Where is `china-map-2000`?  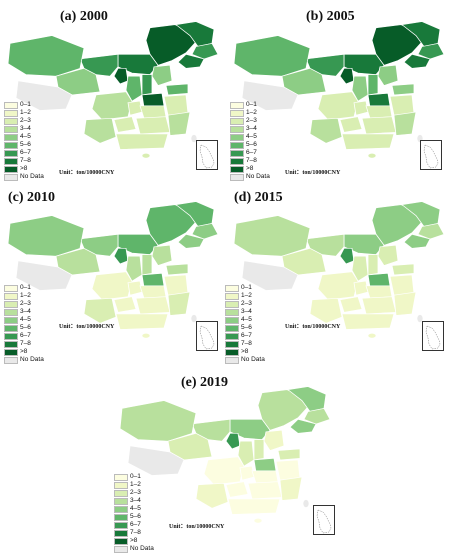 china-map-2000 is located at coordinates (113, 90).